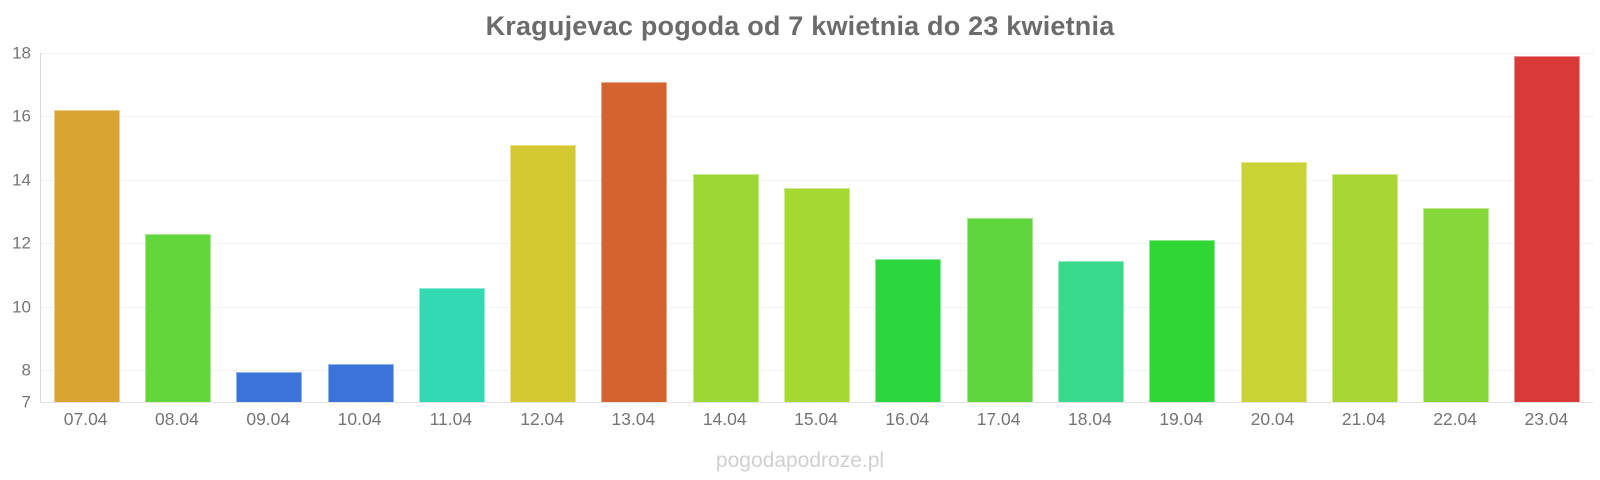  I want to click on bar-23.04, so click(1547, 229).